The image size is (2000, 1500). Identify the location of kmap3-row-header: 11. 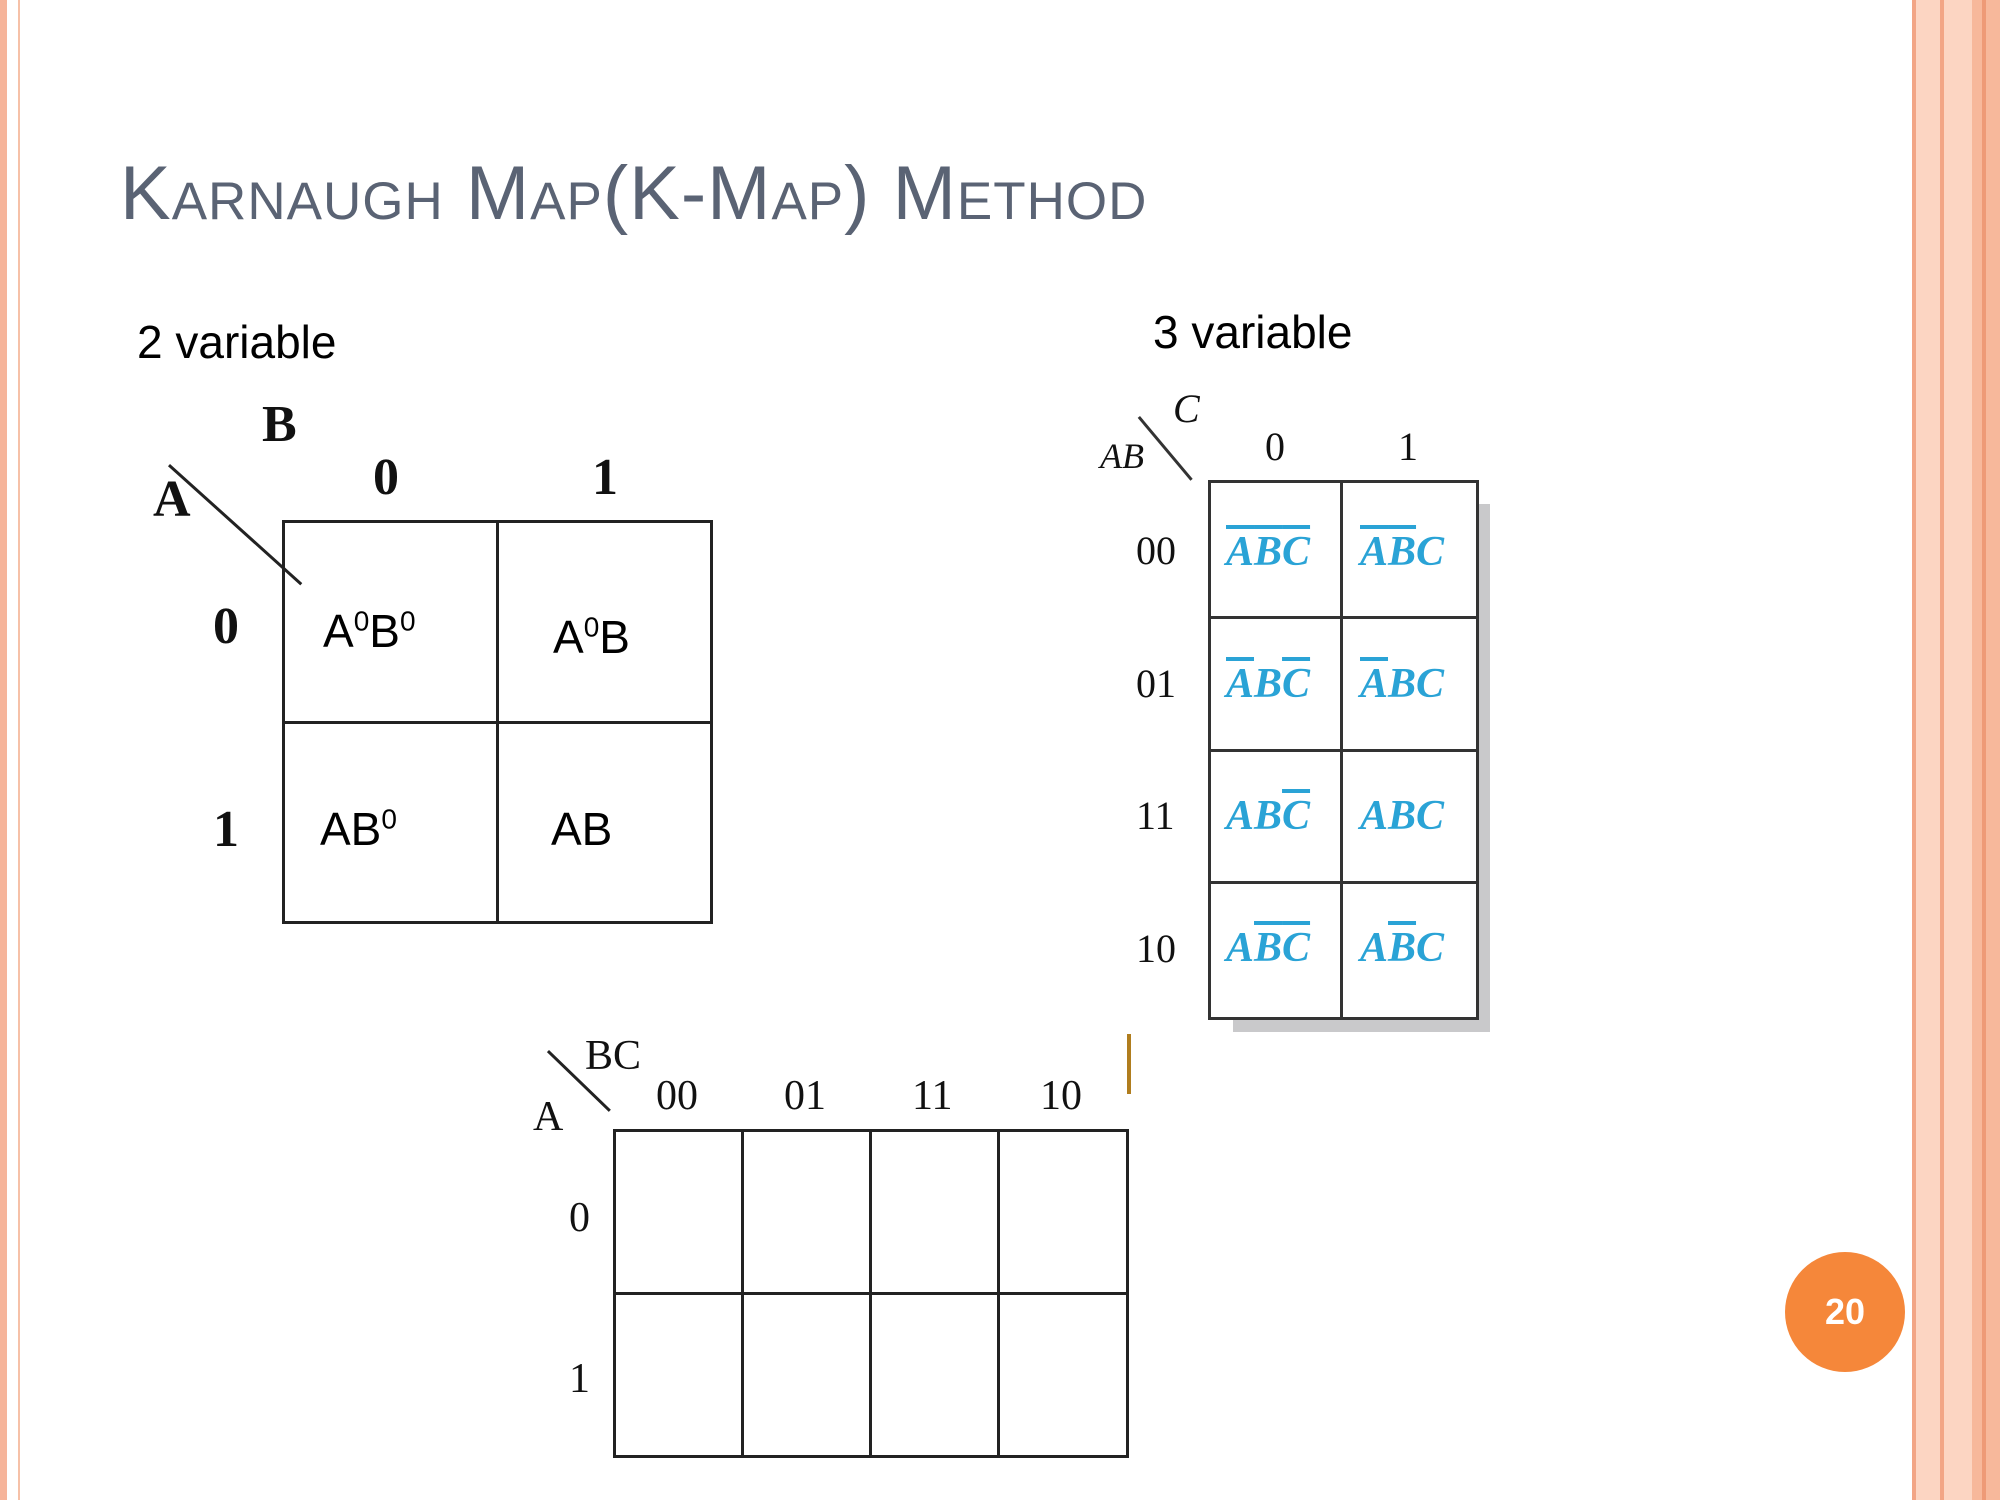
(1155, 815).